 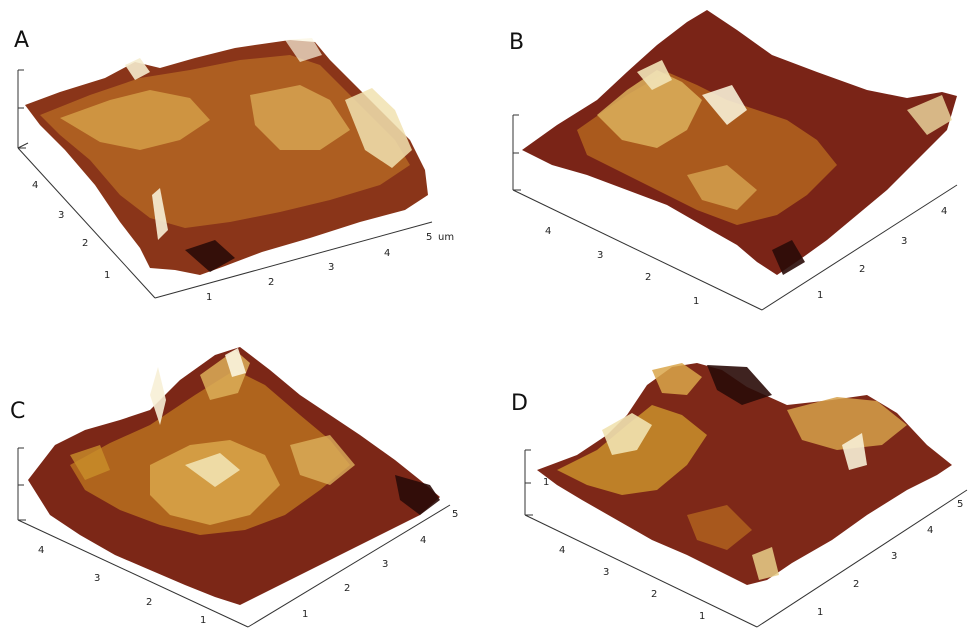 What do you see at coordinates (446, 237) in the screenshot?
I see `unit-a: um` at bounding box center [446, 237].